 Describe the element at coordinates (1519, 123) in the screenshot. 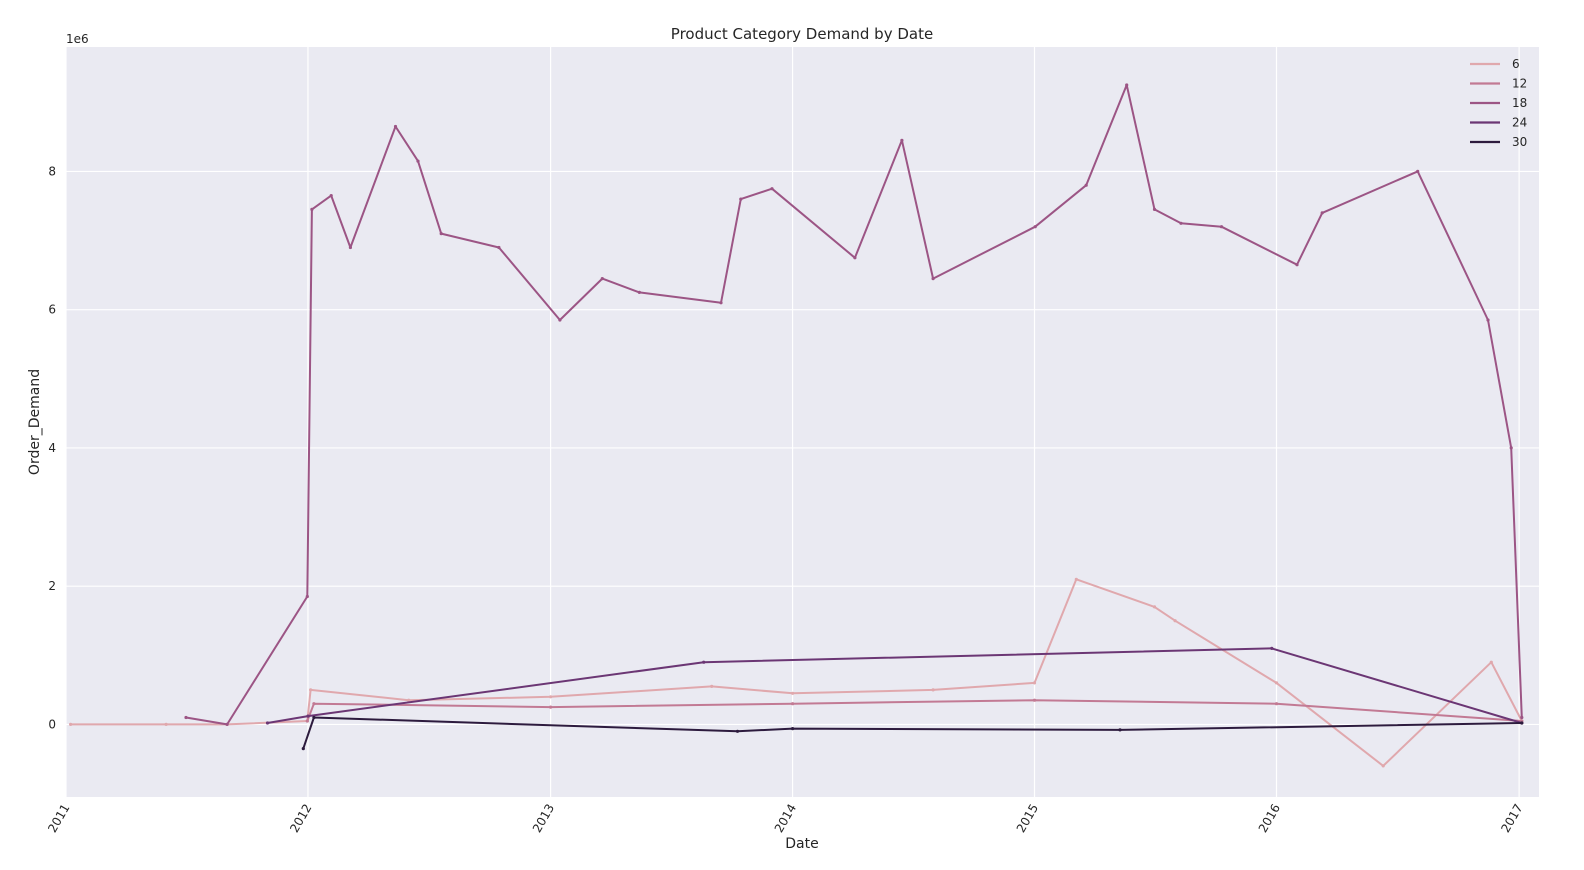

I see `legend-label-24: 24` at that location.